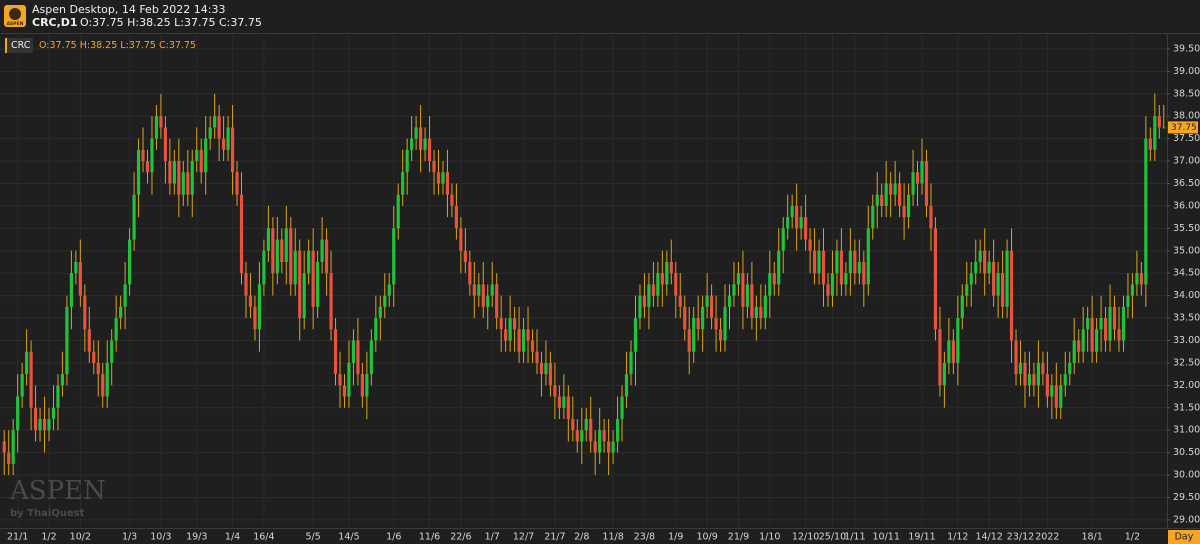 The image size is (1200, 544). Describe the element at coordinates (1186, 362) in the screenshot. I see `y-tick-label: 32.50` at that location.